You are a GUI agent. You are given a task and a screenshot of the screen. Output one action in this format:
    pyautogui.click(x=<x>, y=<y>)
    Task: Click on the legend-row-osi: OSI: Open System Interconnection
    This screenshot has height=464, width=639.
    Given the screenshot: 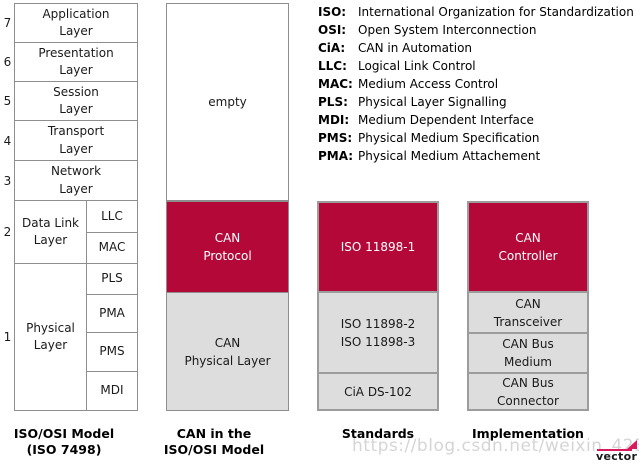 What is the action you would take?
    pyautogui.click(x=427, y=30)
    